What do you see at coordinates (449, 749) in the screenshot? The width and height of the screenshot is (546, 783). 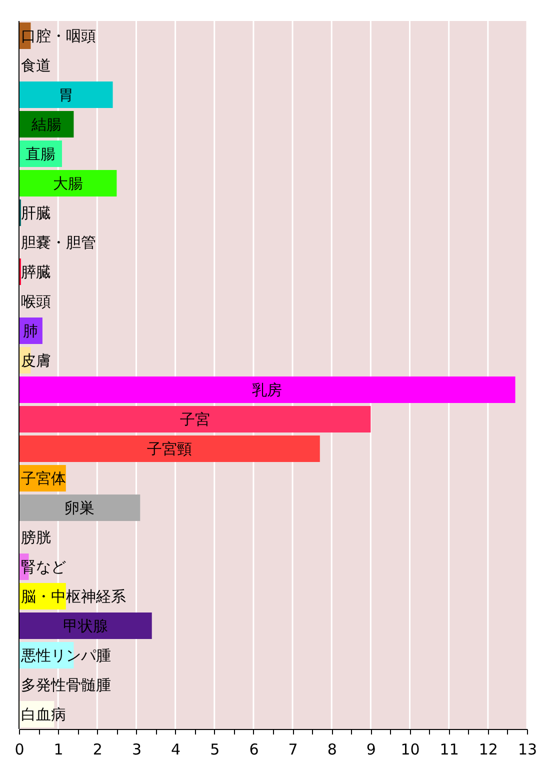 I see `x-tick-label: 11` at bounding box center [449, 749].